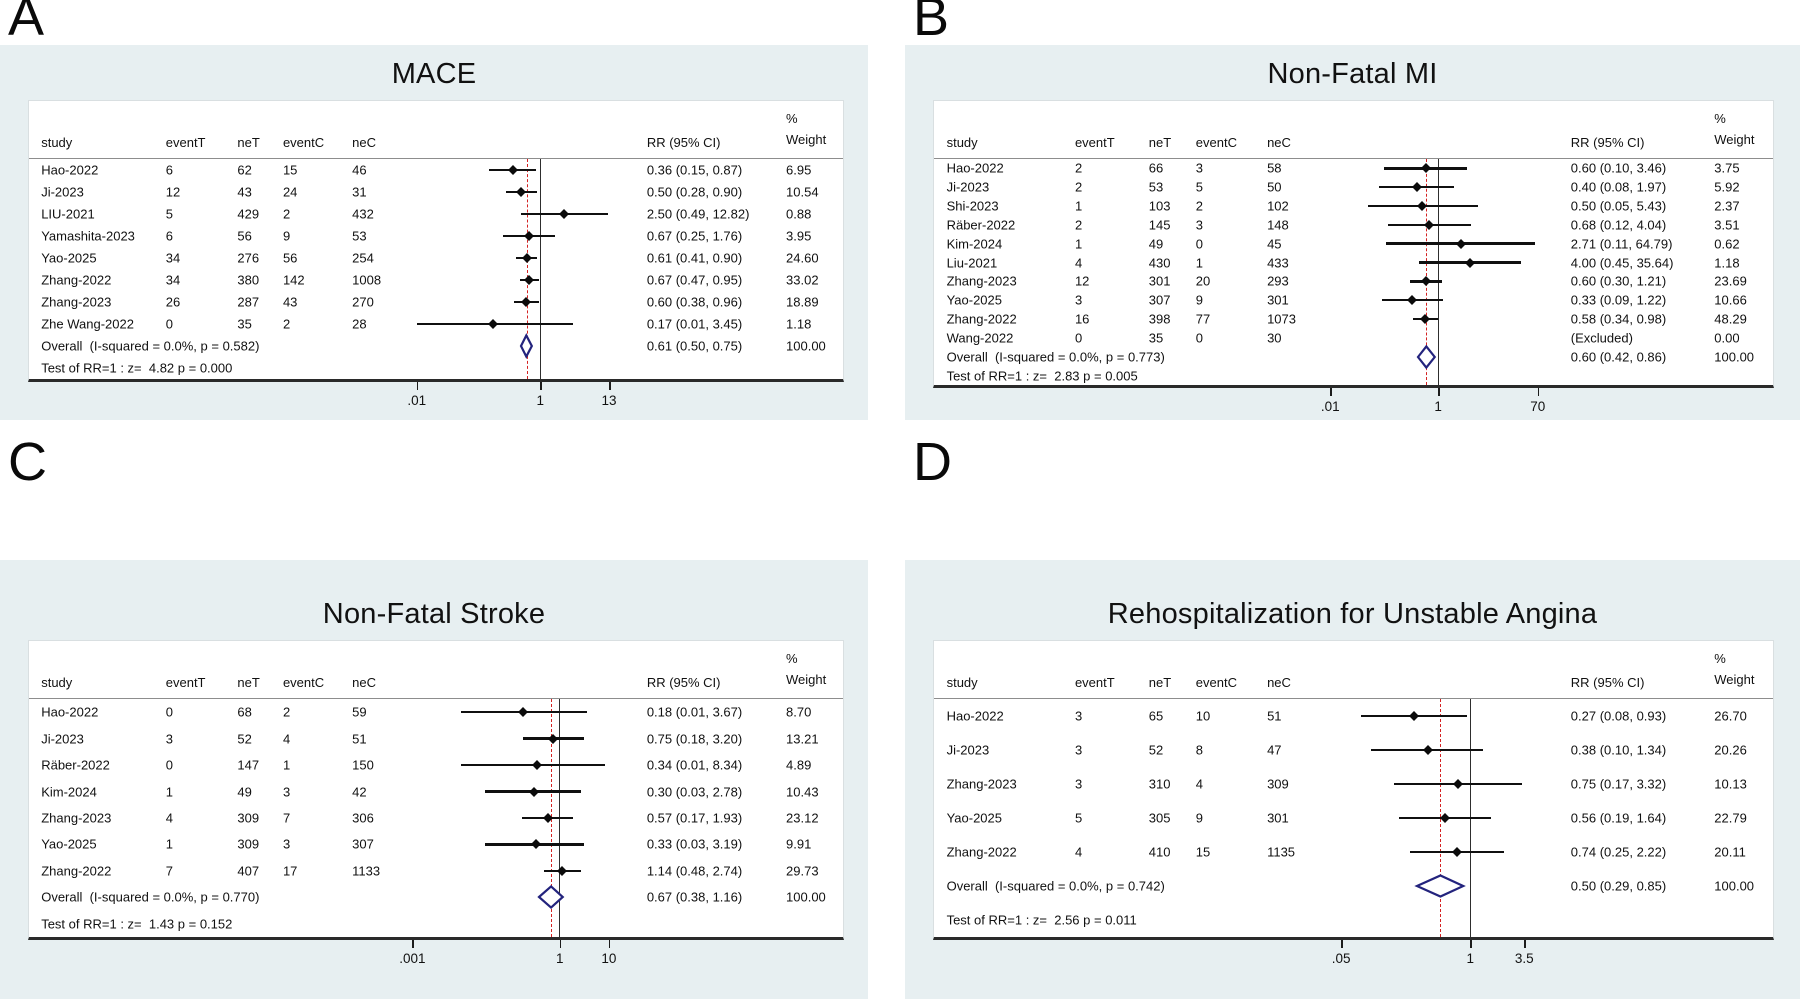 This screenshot has height=999, width=1800. Describe the element at coordinates (802, 302) in the screenshot. I see `weight-value: 18.89` at that location.